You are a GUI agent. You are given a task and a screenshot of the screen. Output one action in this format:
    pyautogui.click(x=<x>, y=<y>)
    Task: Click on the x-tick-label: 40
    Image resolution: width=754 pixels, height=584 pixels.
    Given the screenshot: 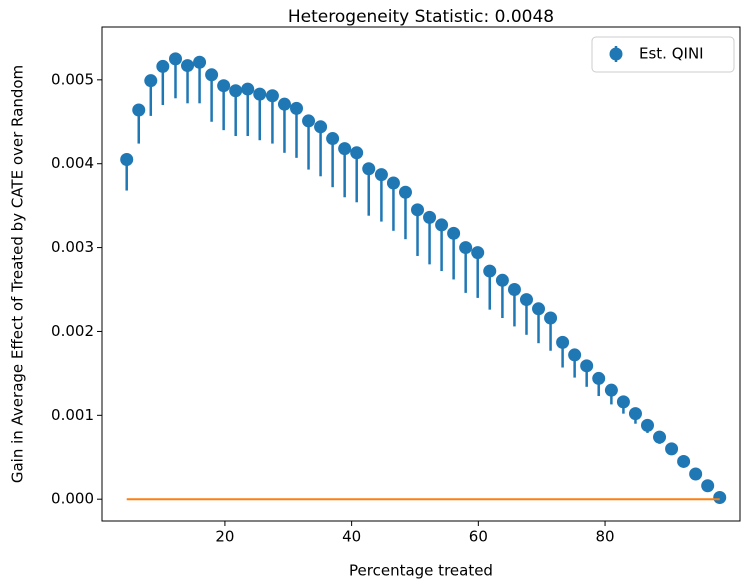 What is the action you would take?
    pyautogui.click(x=351, y=537)
    